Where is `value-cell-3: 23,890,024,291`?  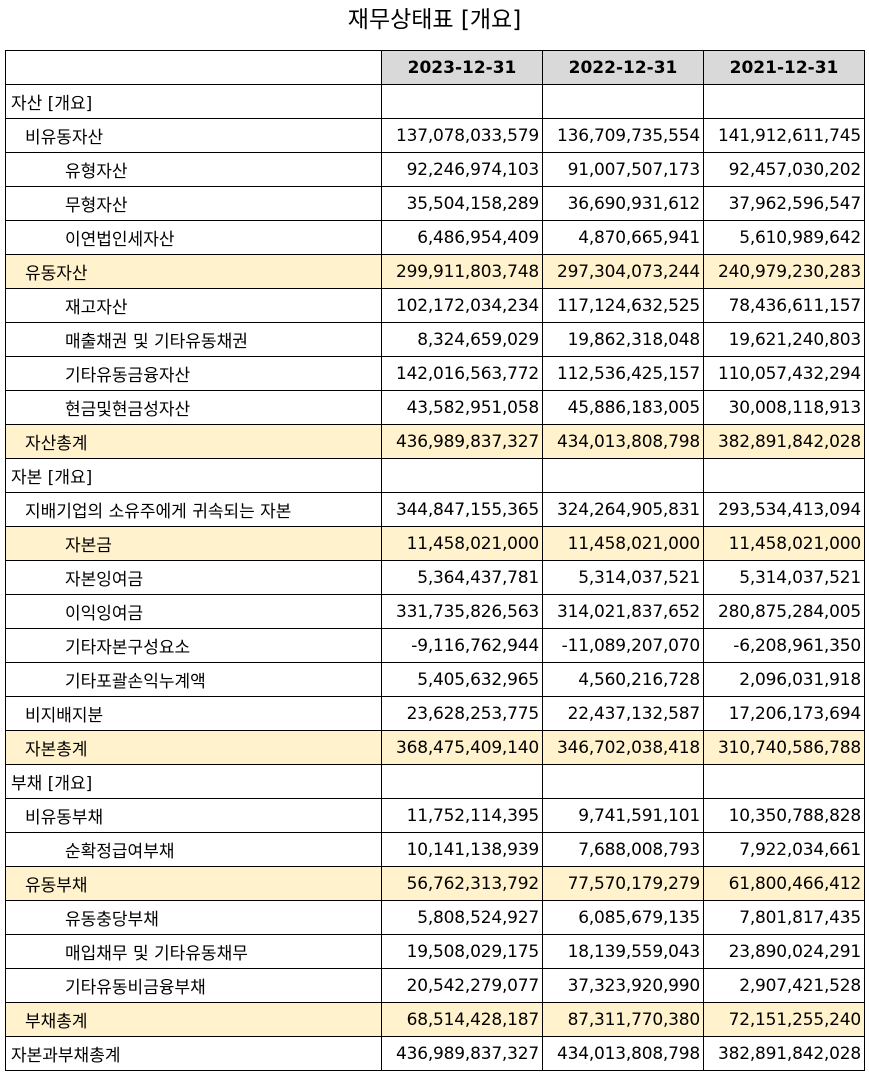 value-cell-3: 23,890,024,291 is located at coordinates (784, 951).